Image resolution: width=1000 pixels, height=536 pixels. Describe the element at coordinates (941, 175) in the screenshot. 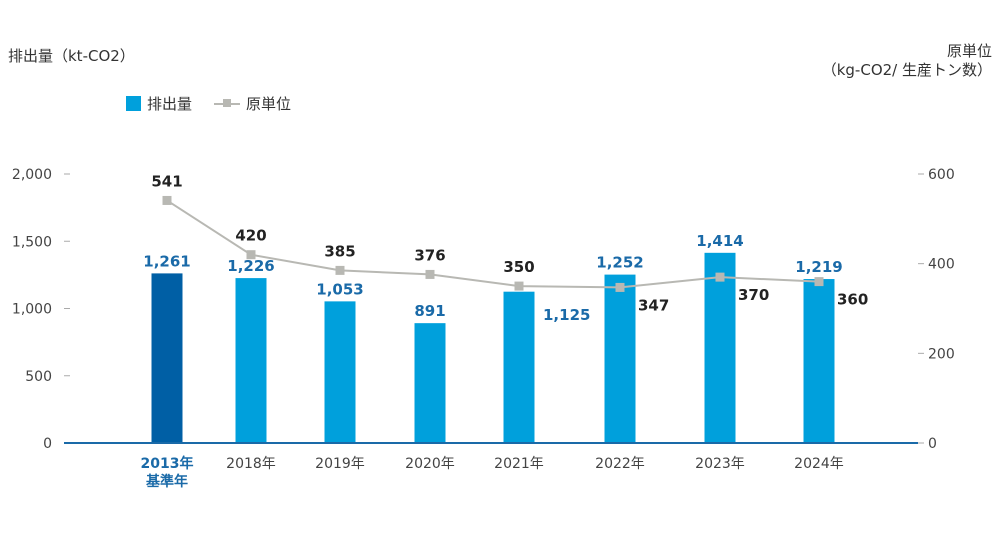

I see `right-tick-label: 600` at that location.